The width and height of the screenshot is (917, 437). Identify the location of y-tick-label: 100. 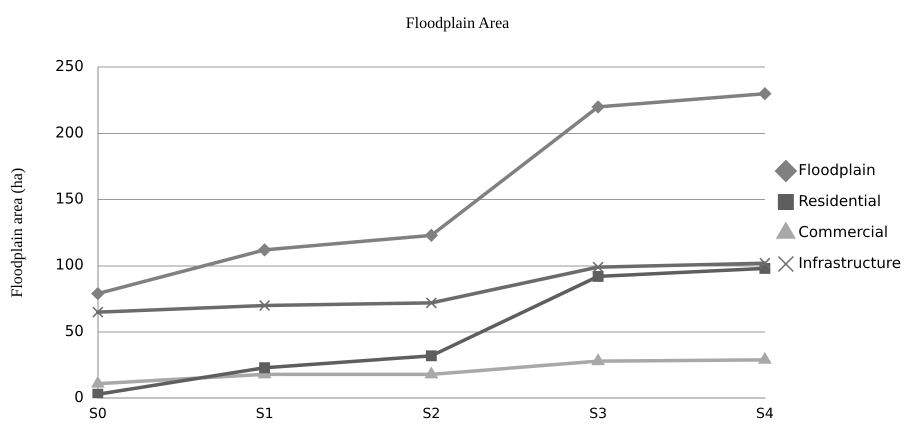
(69, 265).